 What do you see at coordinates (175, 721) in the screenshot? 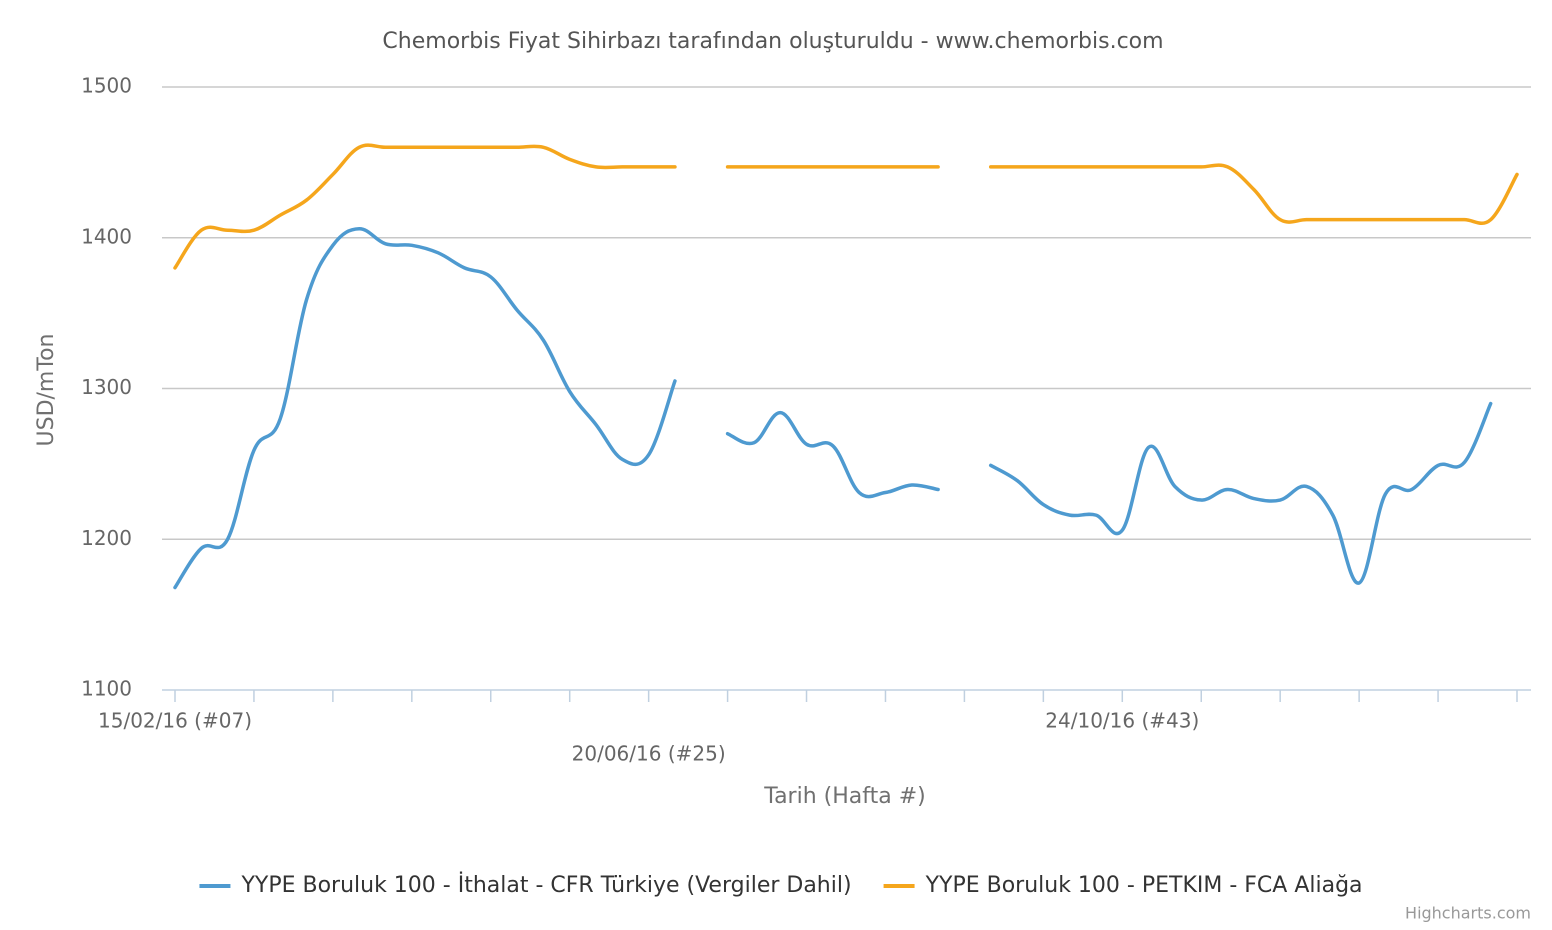
I see `x-tick-label: 15/02/16 (#07)` at bounding box center [175, 721].